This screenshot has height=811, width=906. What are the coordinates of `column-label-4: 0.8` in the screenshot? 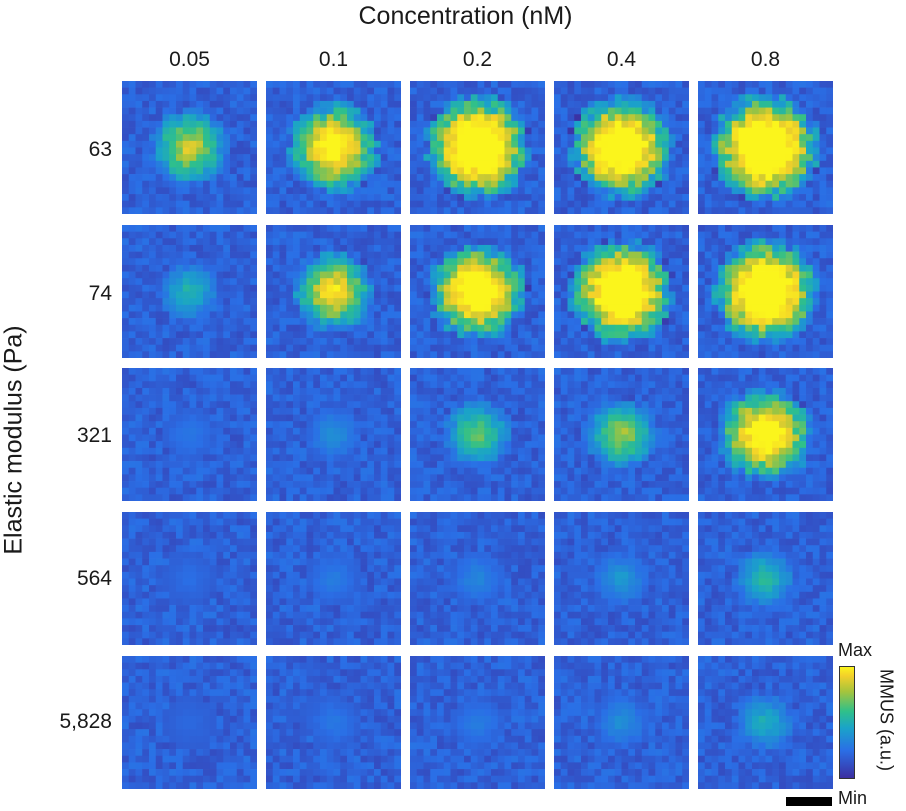 It's located at (765, 59).